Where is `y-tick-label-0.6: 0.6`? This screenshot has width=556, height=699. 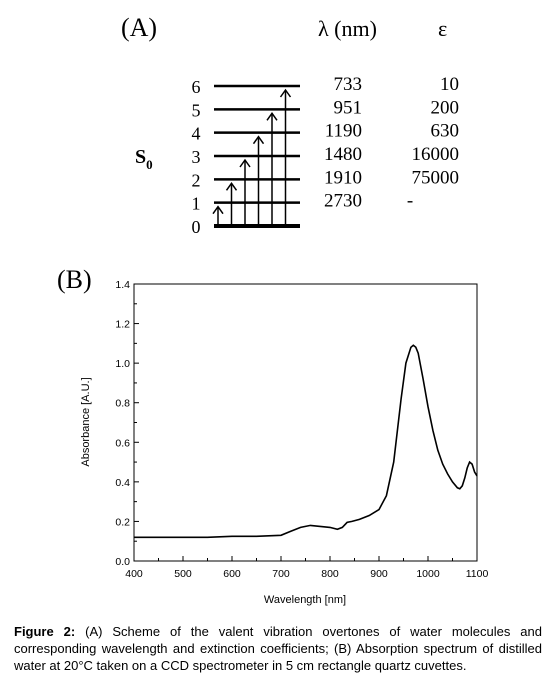
y-tick-label-0.6: 0.6 is located at coordinates (122, 443).